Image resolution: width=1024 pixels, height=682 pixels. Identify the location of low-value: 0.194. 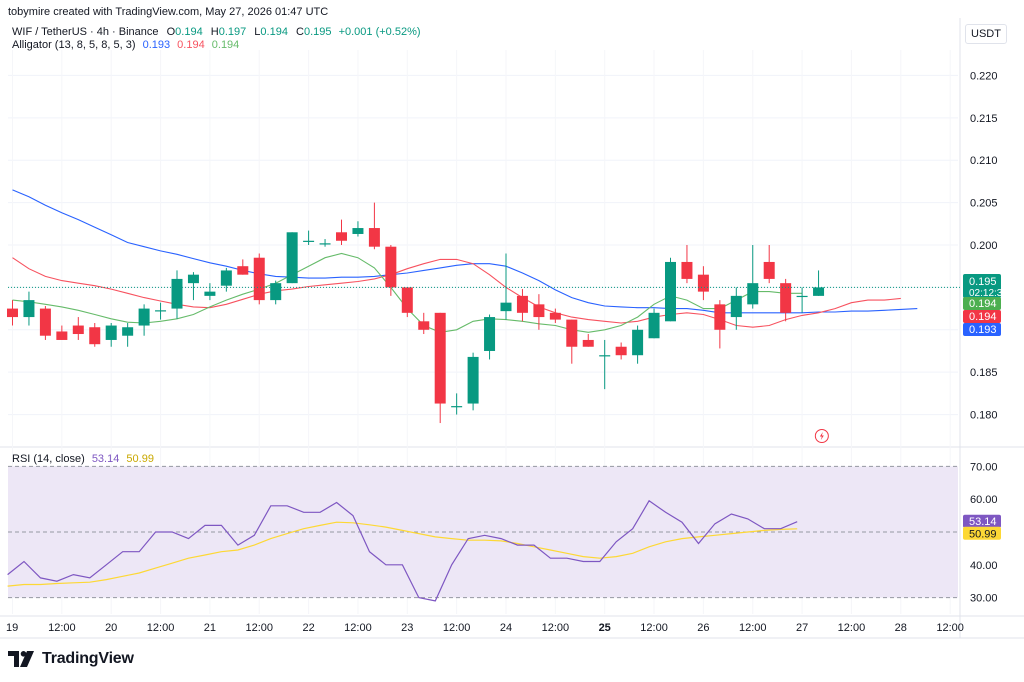
(274, 32).